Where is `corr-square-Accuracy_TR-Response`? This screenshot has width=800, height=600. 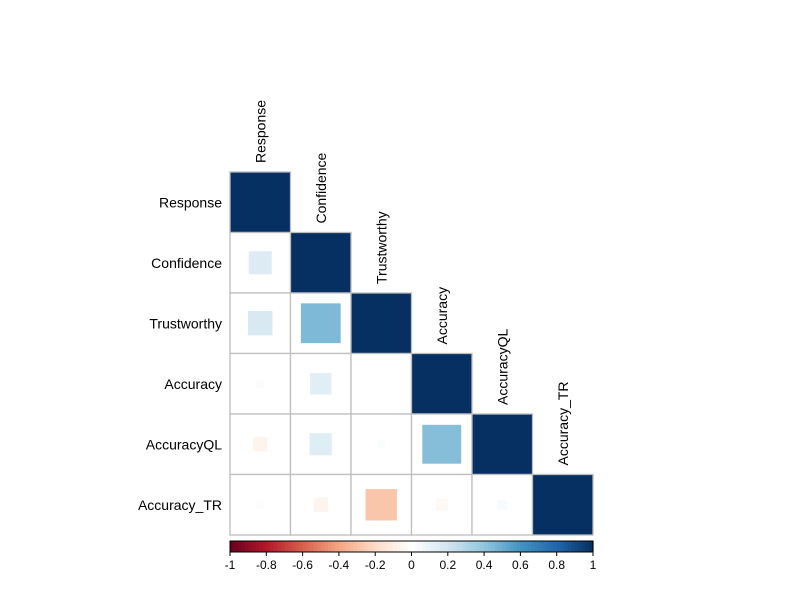 corr-square-Accuracy_TR-Response is located at coordinates (260, 504).